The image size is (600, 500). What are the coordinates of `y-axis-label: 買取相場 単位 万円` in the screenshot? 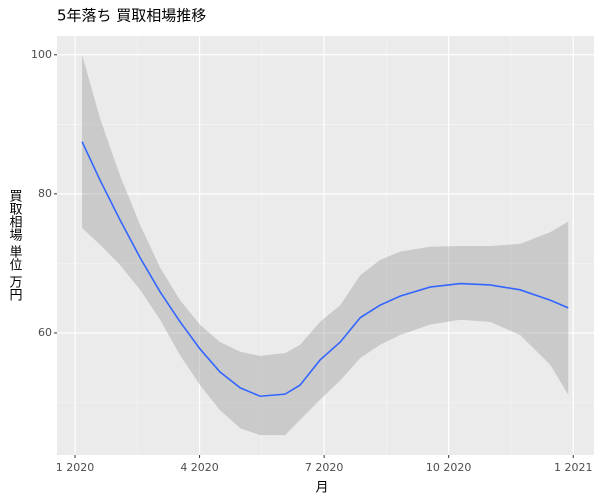 It's located at (15, 245).